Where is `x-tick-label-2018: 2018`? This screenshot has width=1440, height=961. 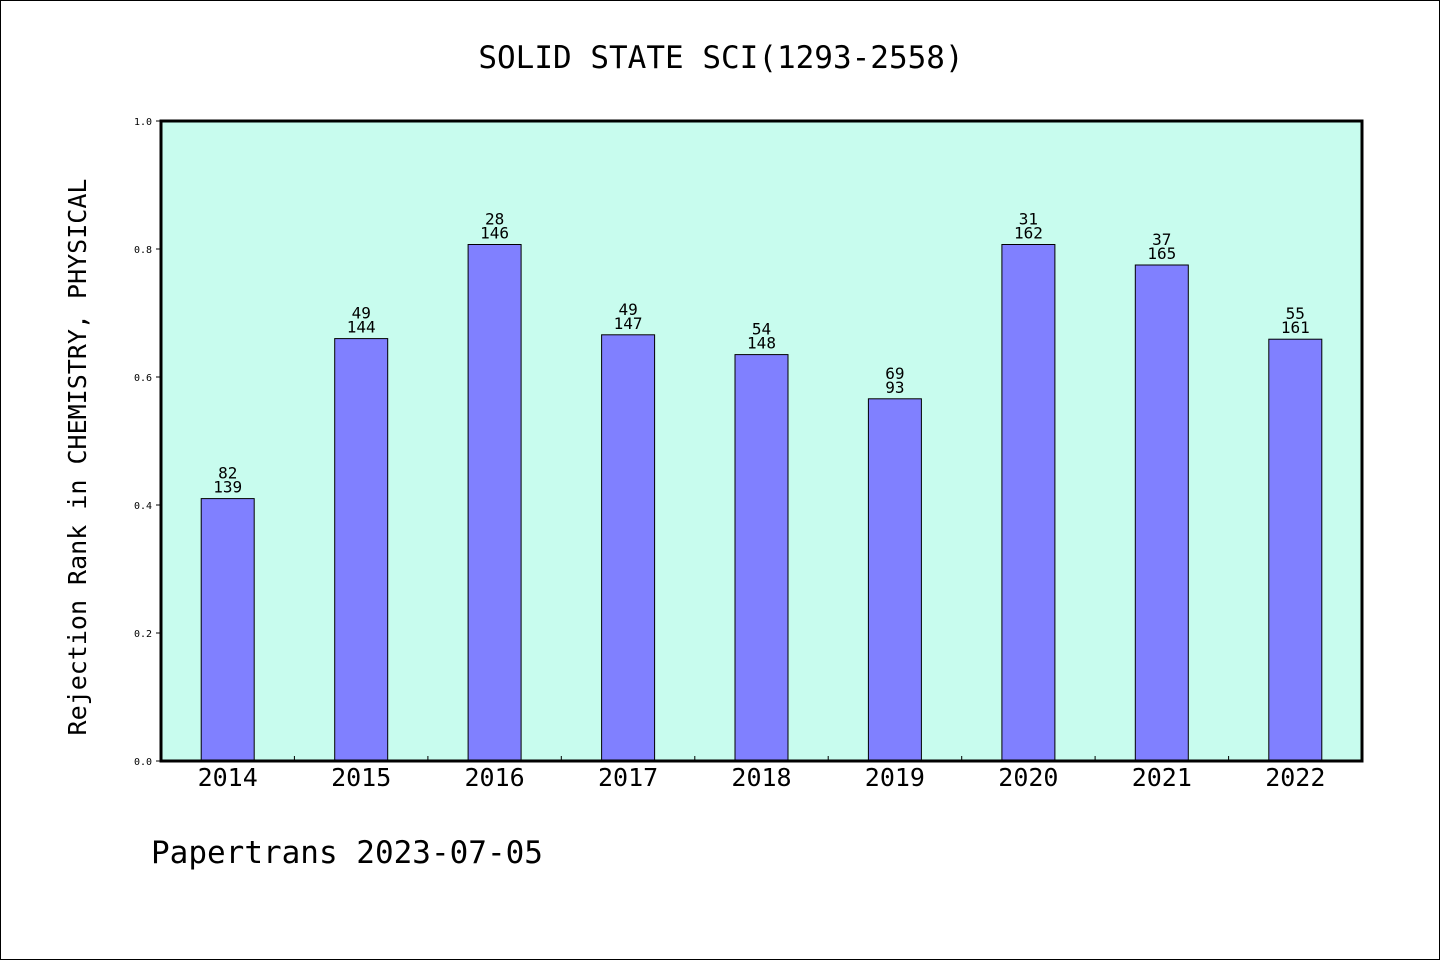
x-tick-label-2018: 2018 is located at coordinates (761, 777).